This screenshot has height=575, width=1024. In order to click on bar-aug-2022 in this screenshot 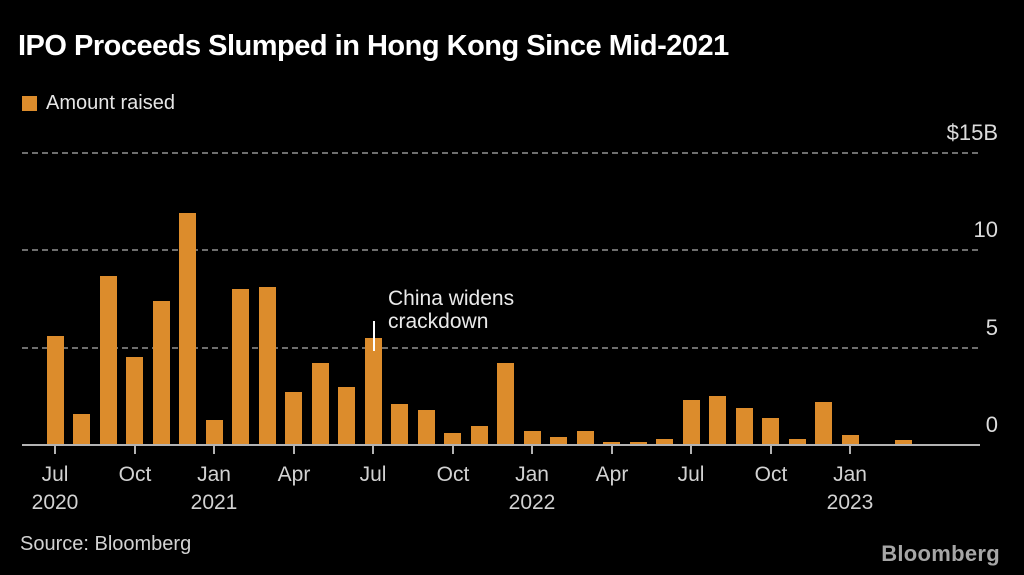, I will do `click(717, 420)`.